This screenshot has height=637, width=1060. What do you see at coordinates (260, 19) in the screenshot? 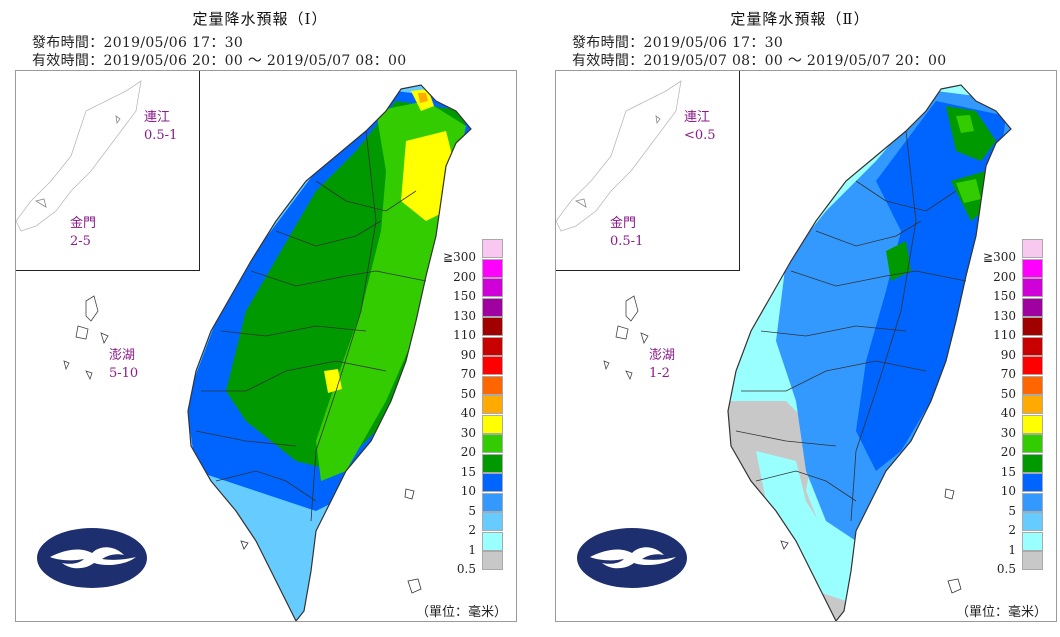
I see `panel-title: 定量降水預報（Ⅰ）` at bounding box center [260, 19].